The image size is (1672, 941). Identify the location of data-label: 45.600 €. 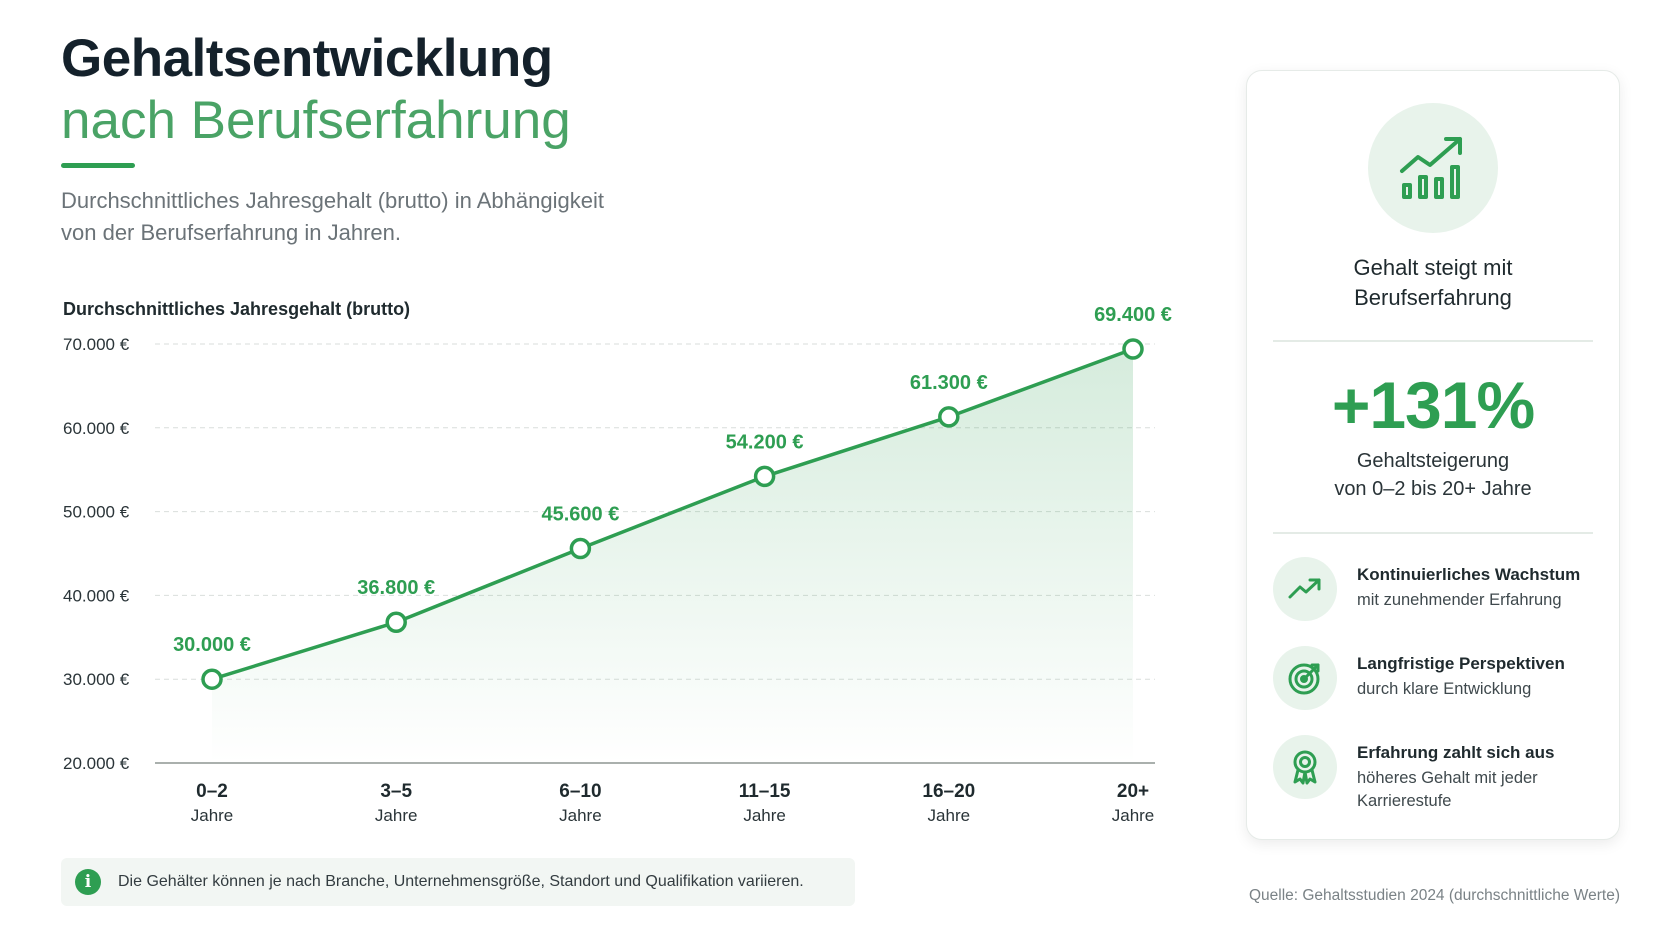
(580, 514).